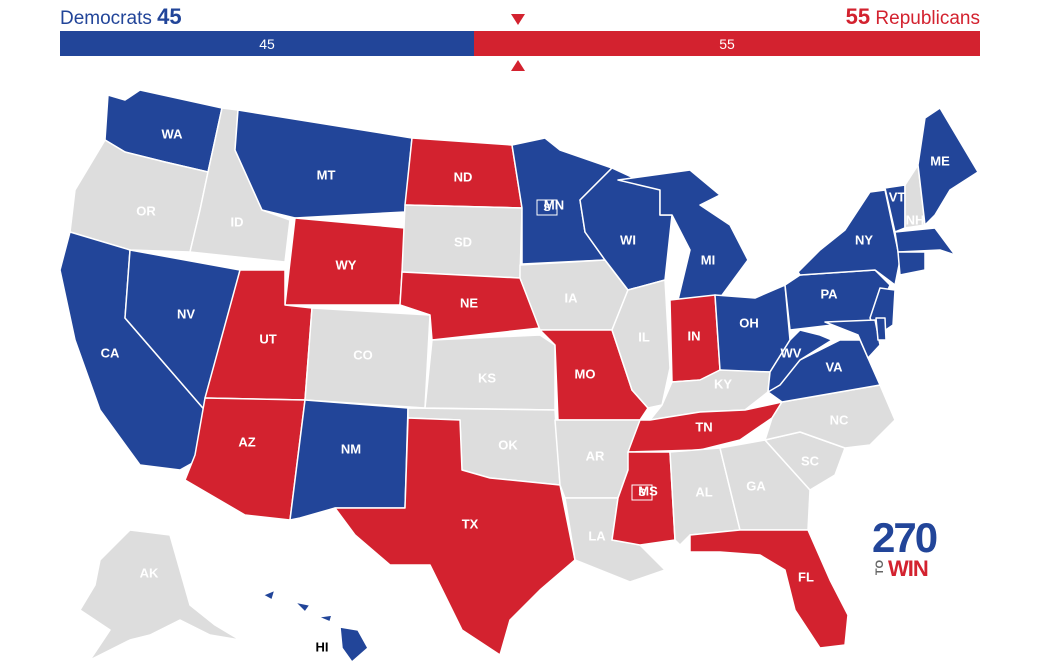 The image size is (1050, 670). I want to click on seat-count-header: Democrats 45 55 Republicans, so click(525, 15).